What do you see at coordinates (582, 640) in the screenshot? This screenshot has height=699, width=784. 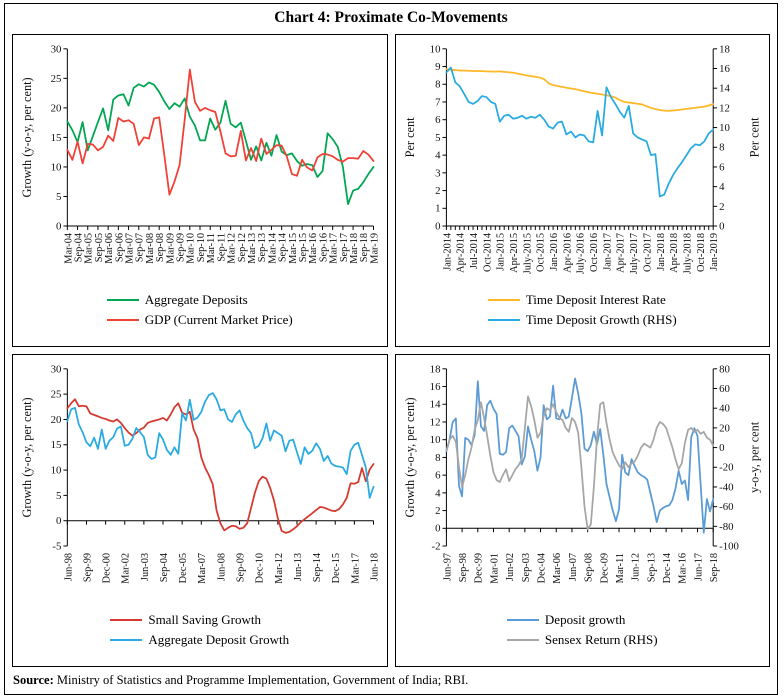 I see `legend-item: Sensex Return (RHS)` at bounding box center [582, 640].